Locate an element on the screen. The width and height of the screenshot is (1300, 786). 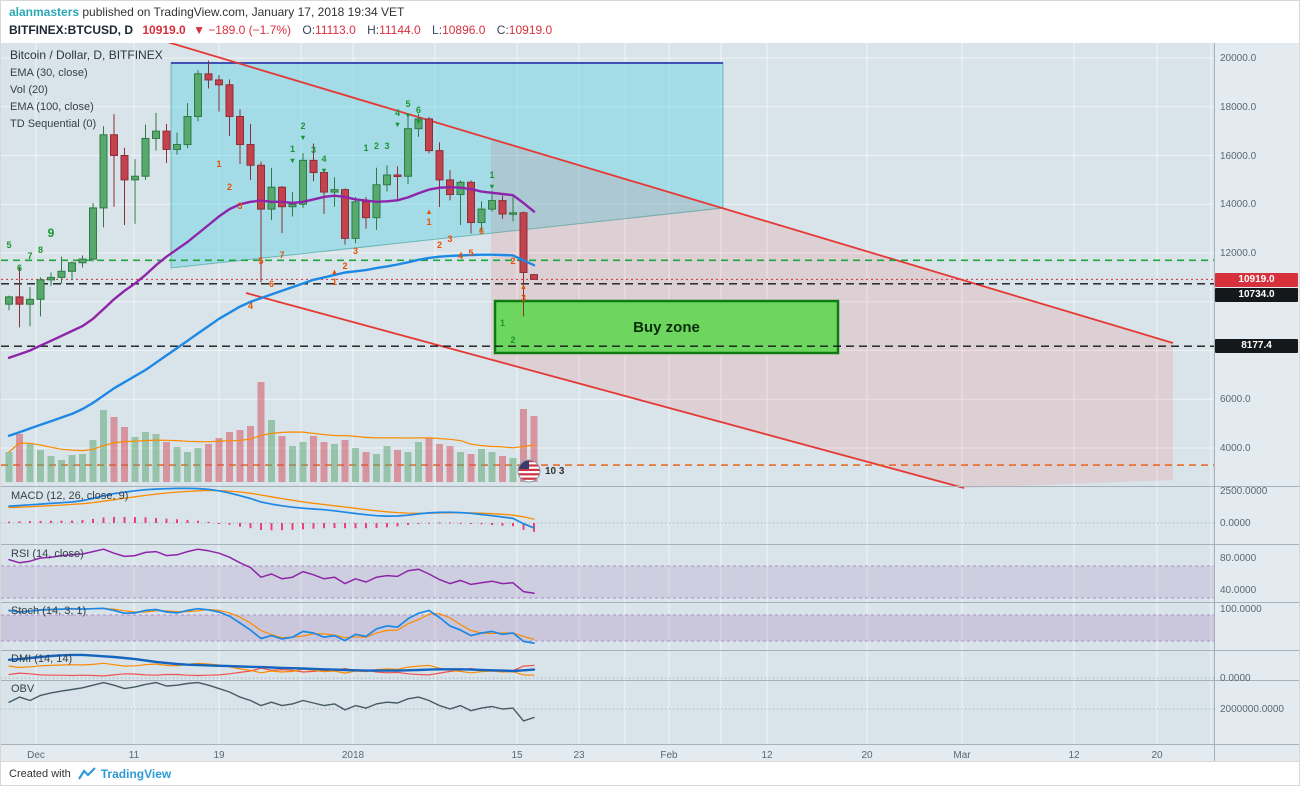
tradingview-logo-icon is located at coordinates (86, 773).